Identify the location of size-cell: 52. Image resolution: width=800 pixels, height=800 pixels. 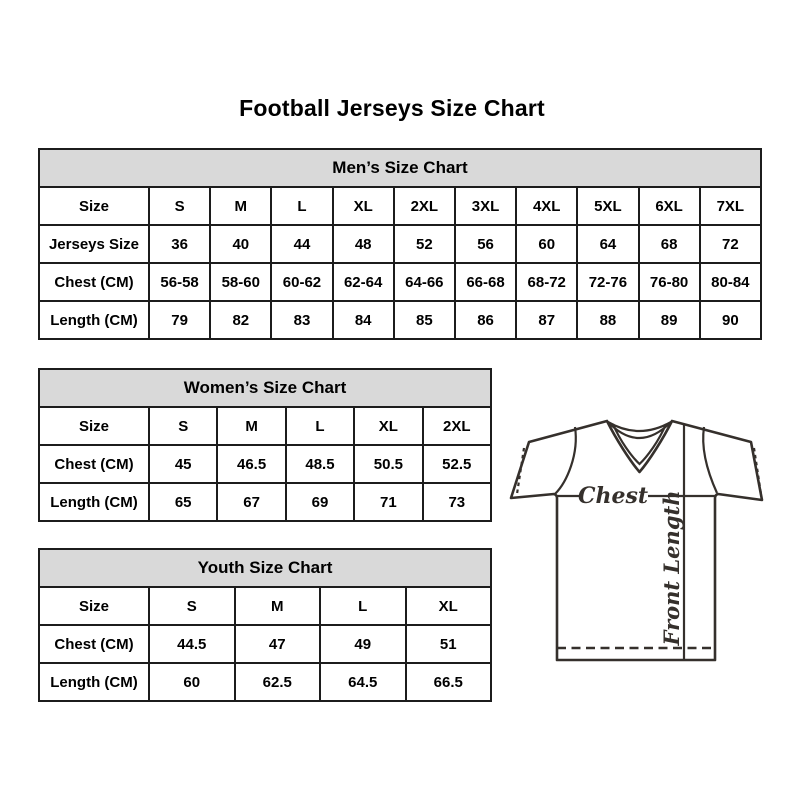
(424, 244).